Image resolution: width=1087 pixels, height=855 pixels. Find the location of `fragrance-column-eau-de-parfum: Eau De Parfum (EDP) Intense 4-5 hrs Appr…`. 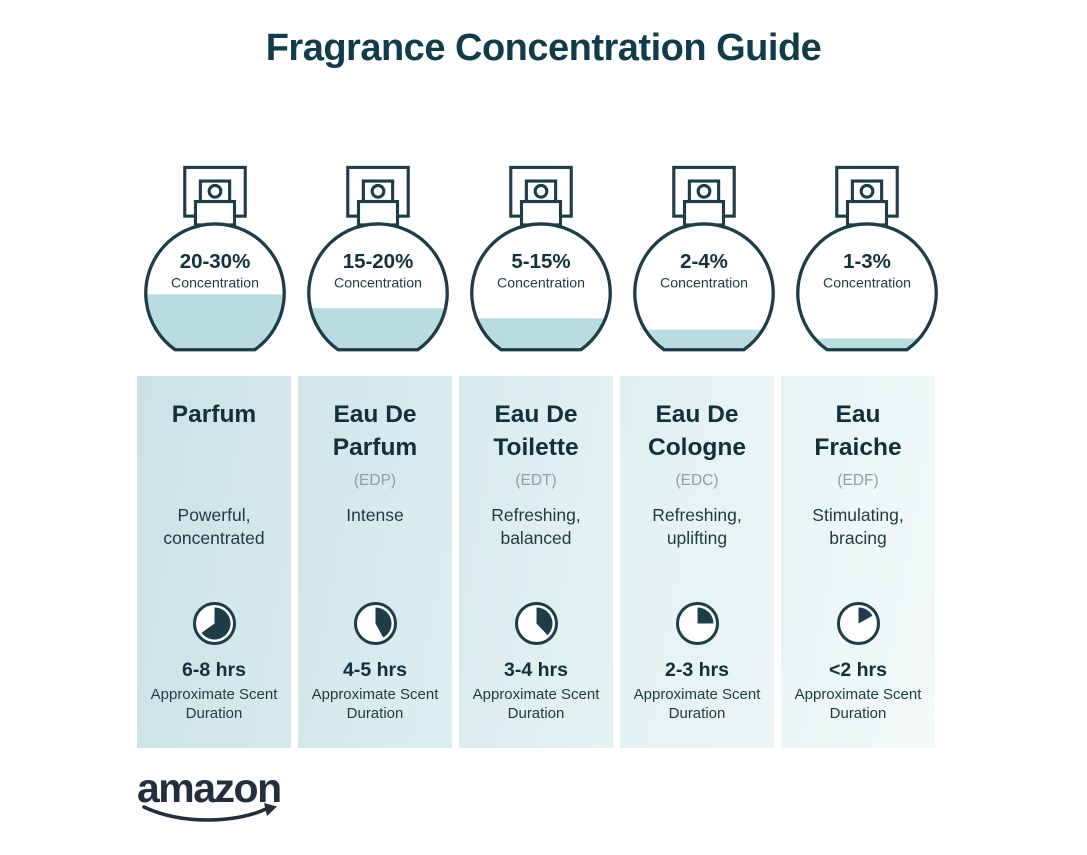

fragrance-column-eau-de-parfum: Eau De Parfum (EDP) Intense 4-5 hrs Appr… is located at coordinates (375, 562).